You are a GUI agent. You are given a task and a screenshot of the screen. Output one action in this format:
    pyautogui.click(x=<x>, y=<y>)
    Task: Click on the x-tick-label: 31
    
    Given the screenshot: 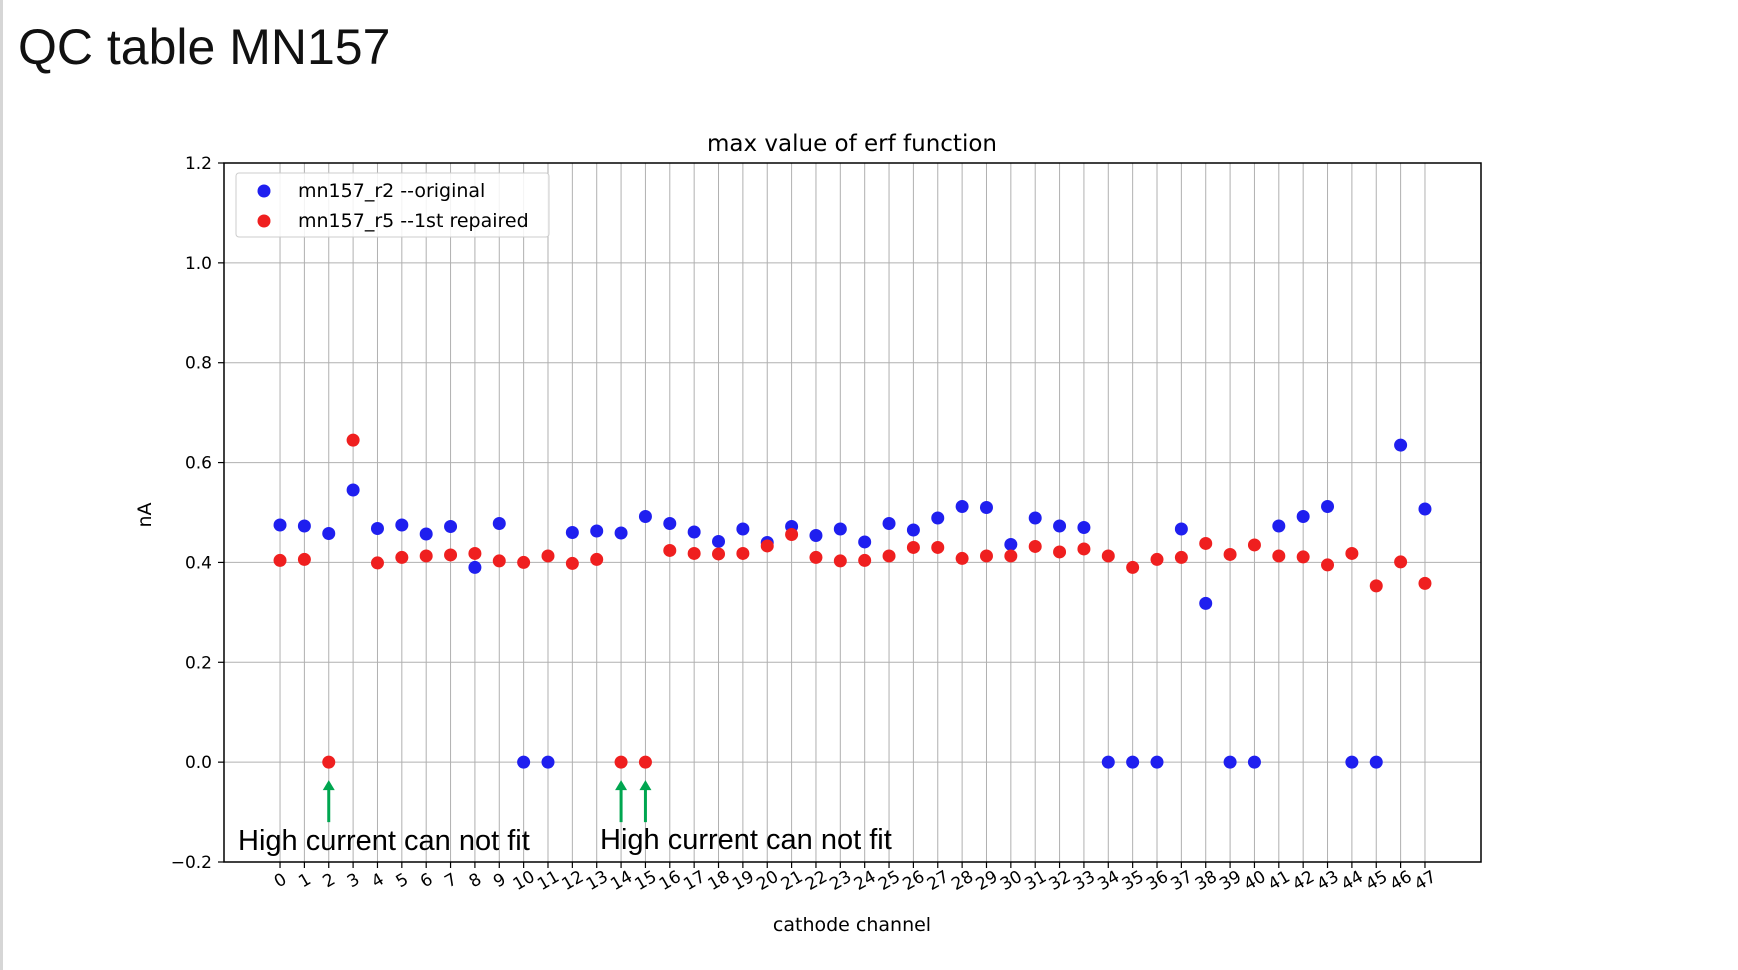 What is the action you would take?
    pyautogui.click(x=1035, y=881)
    